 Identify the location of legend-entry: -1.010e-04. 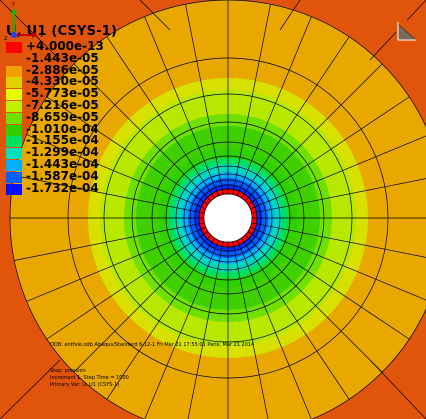
(71, 128).